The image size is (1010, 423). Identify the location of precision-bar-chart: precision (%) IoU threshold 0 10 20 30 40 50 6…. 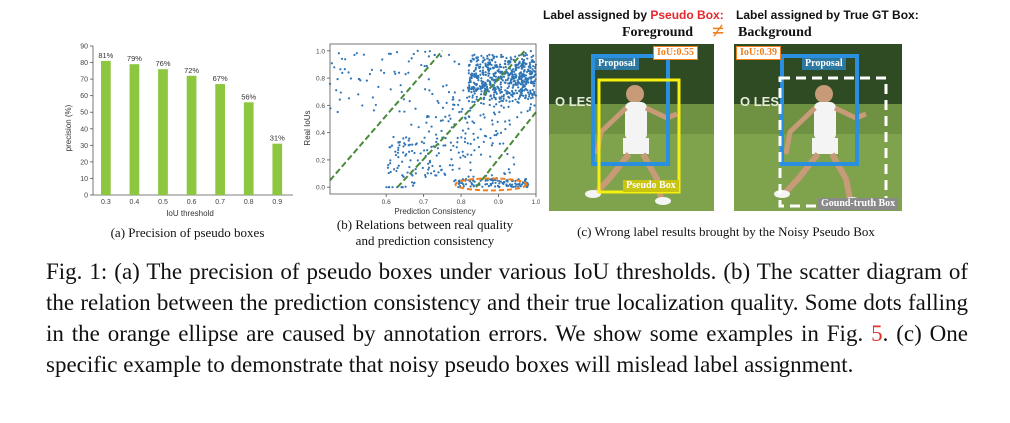
(178, 131).